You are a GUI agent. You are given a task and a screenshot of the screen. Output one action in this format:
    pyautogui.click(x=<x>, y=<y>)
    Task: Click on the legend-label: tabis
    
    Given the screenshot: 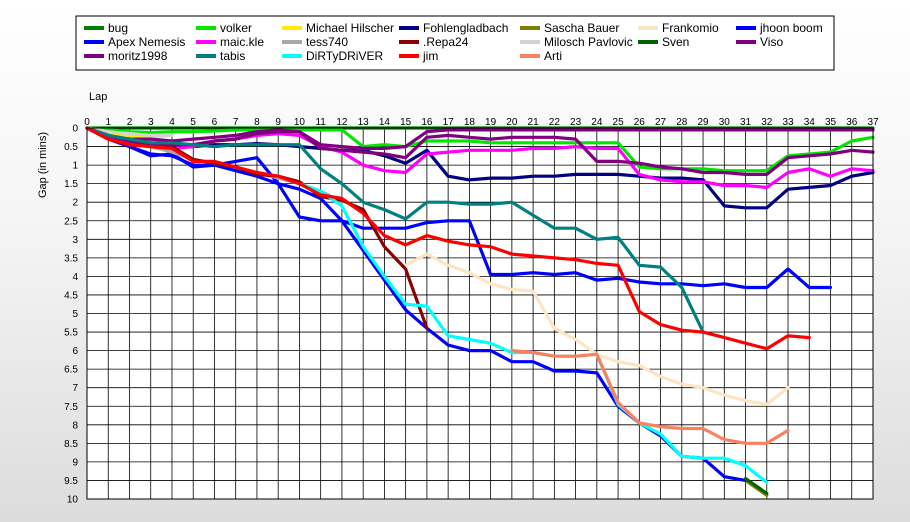 What is the action you would take?
    pyautogui.click(x=232, y=56)
    